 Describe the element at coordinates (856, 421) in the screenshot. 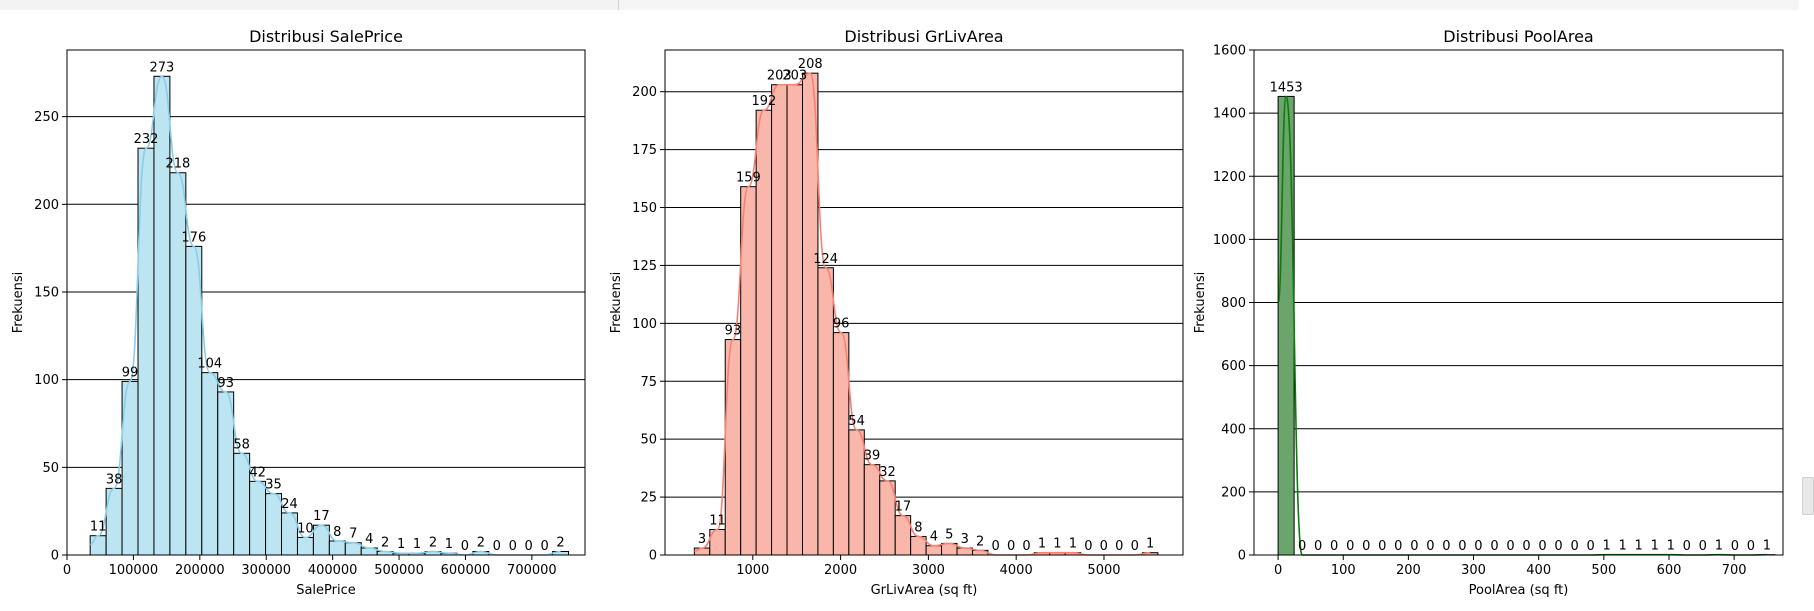

I see `bar-data-label: 54` at that location.